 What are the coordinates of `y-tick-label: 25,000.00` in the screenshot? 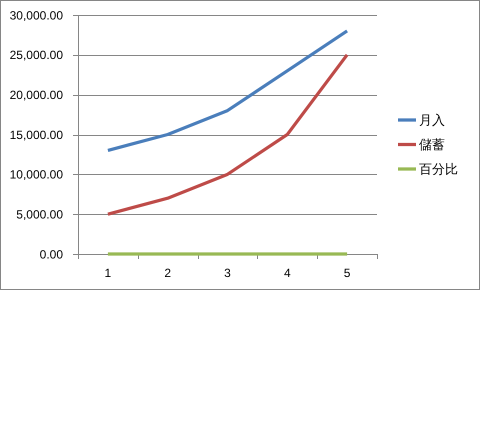 It's located at (36, 55).